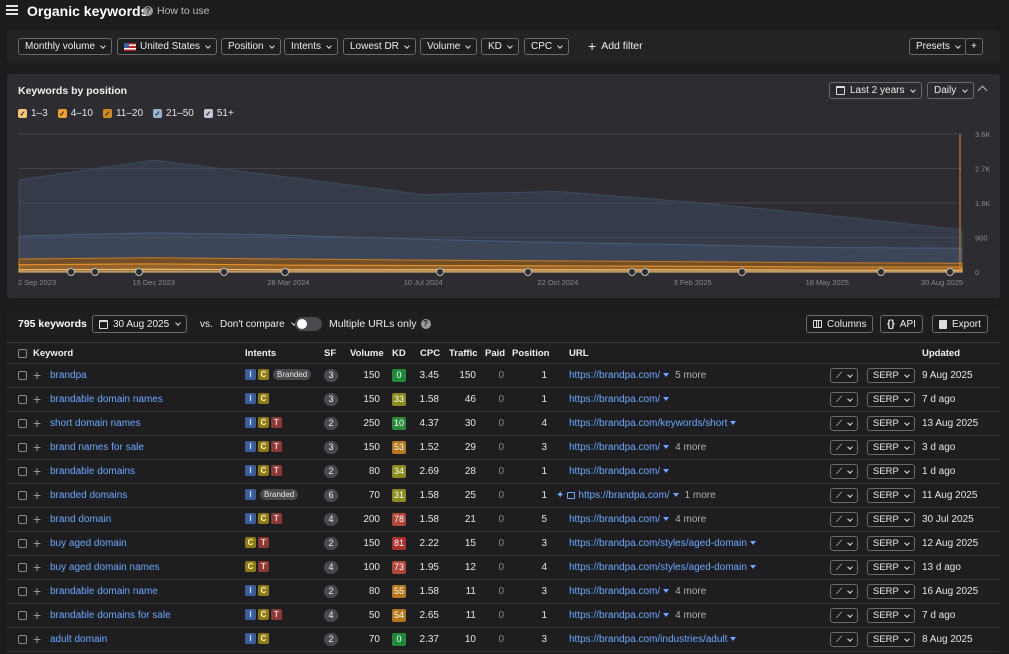  What do you see at coordinates (500, 46) in the screenshot?
I see `kd-filter: KD` at bounding box center [500, 46].